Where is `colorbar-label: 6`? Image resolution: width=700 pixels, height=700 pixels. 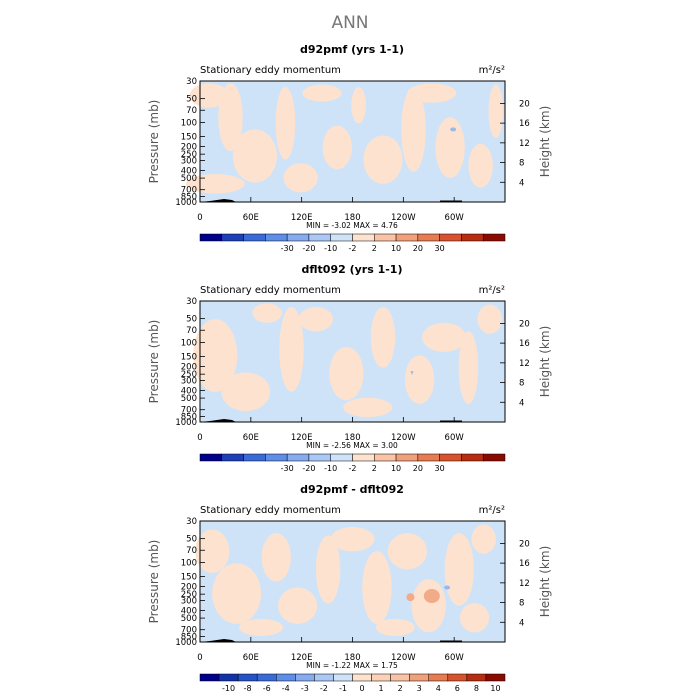 colorbar-label: 6 is located at coordinates (457, 688).